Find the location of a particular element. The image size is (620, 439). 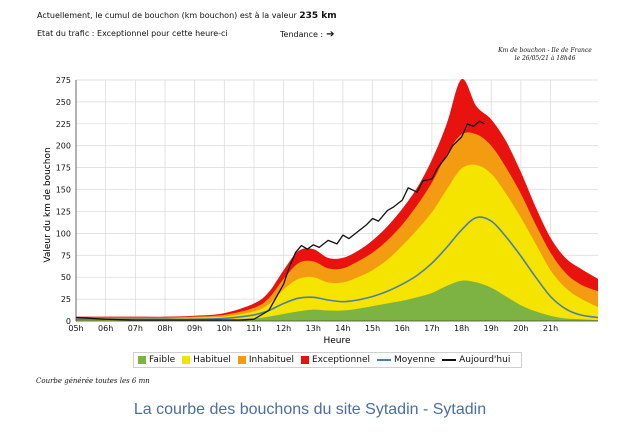

legend-label-faible: Faible is located at coordinates (162, 360).